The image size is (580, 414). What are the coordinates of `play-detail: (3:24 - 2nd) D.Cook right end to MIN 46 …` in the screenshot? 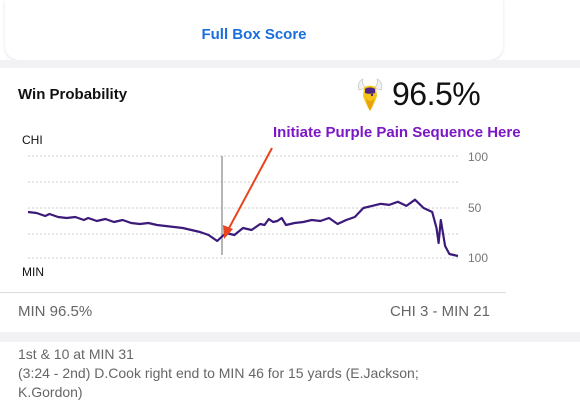 It's located at (218, 373).